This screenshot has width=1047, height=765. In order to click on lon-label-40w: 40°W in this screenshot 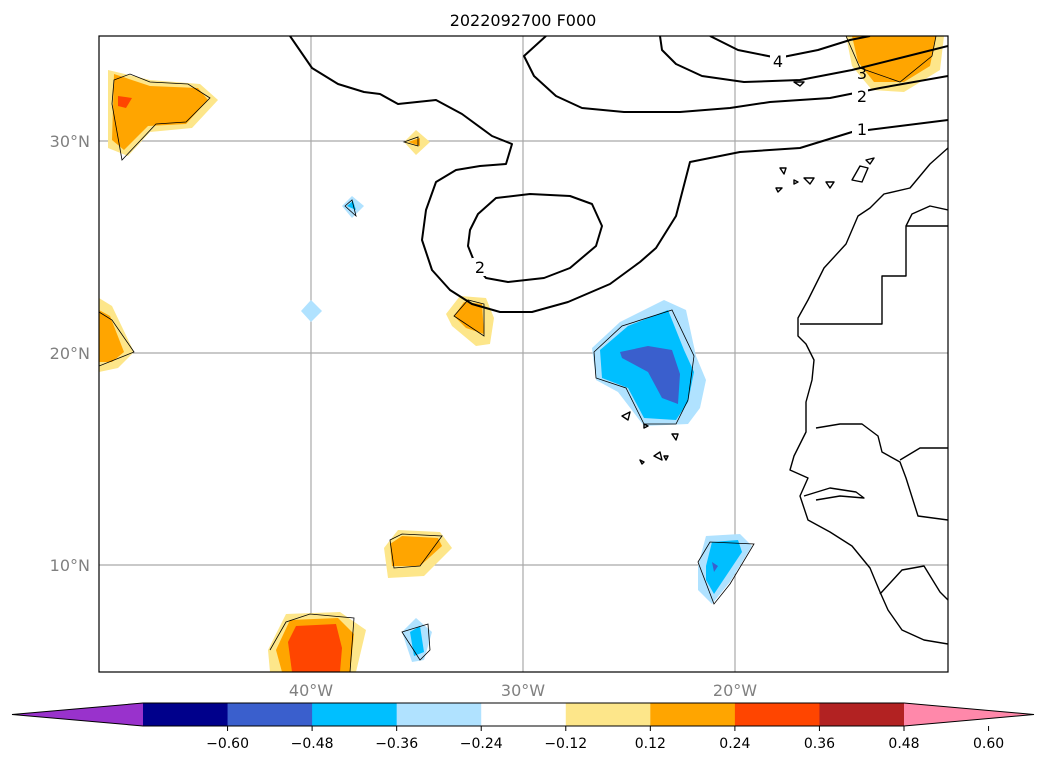, I will do `click(311, 690)`.